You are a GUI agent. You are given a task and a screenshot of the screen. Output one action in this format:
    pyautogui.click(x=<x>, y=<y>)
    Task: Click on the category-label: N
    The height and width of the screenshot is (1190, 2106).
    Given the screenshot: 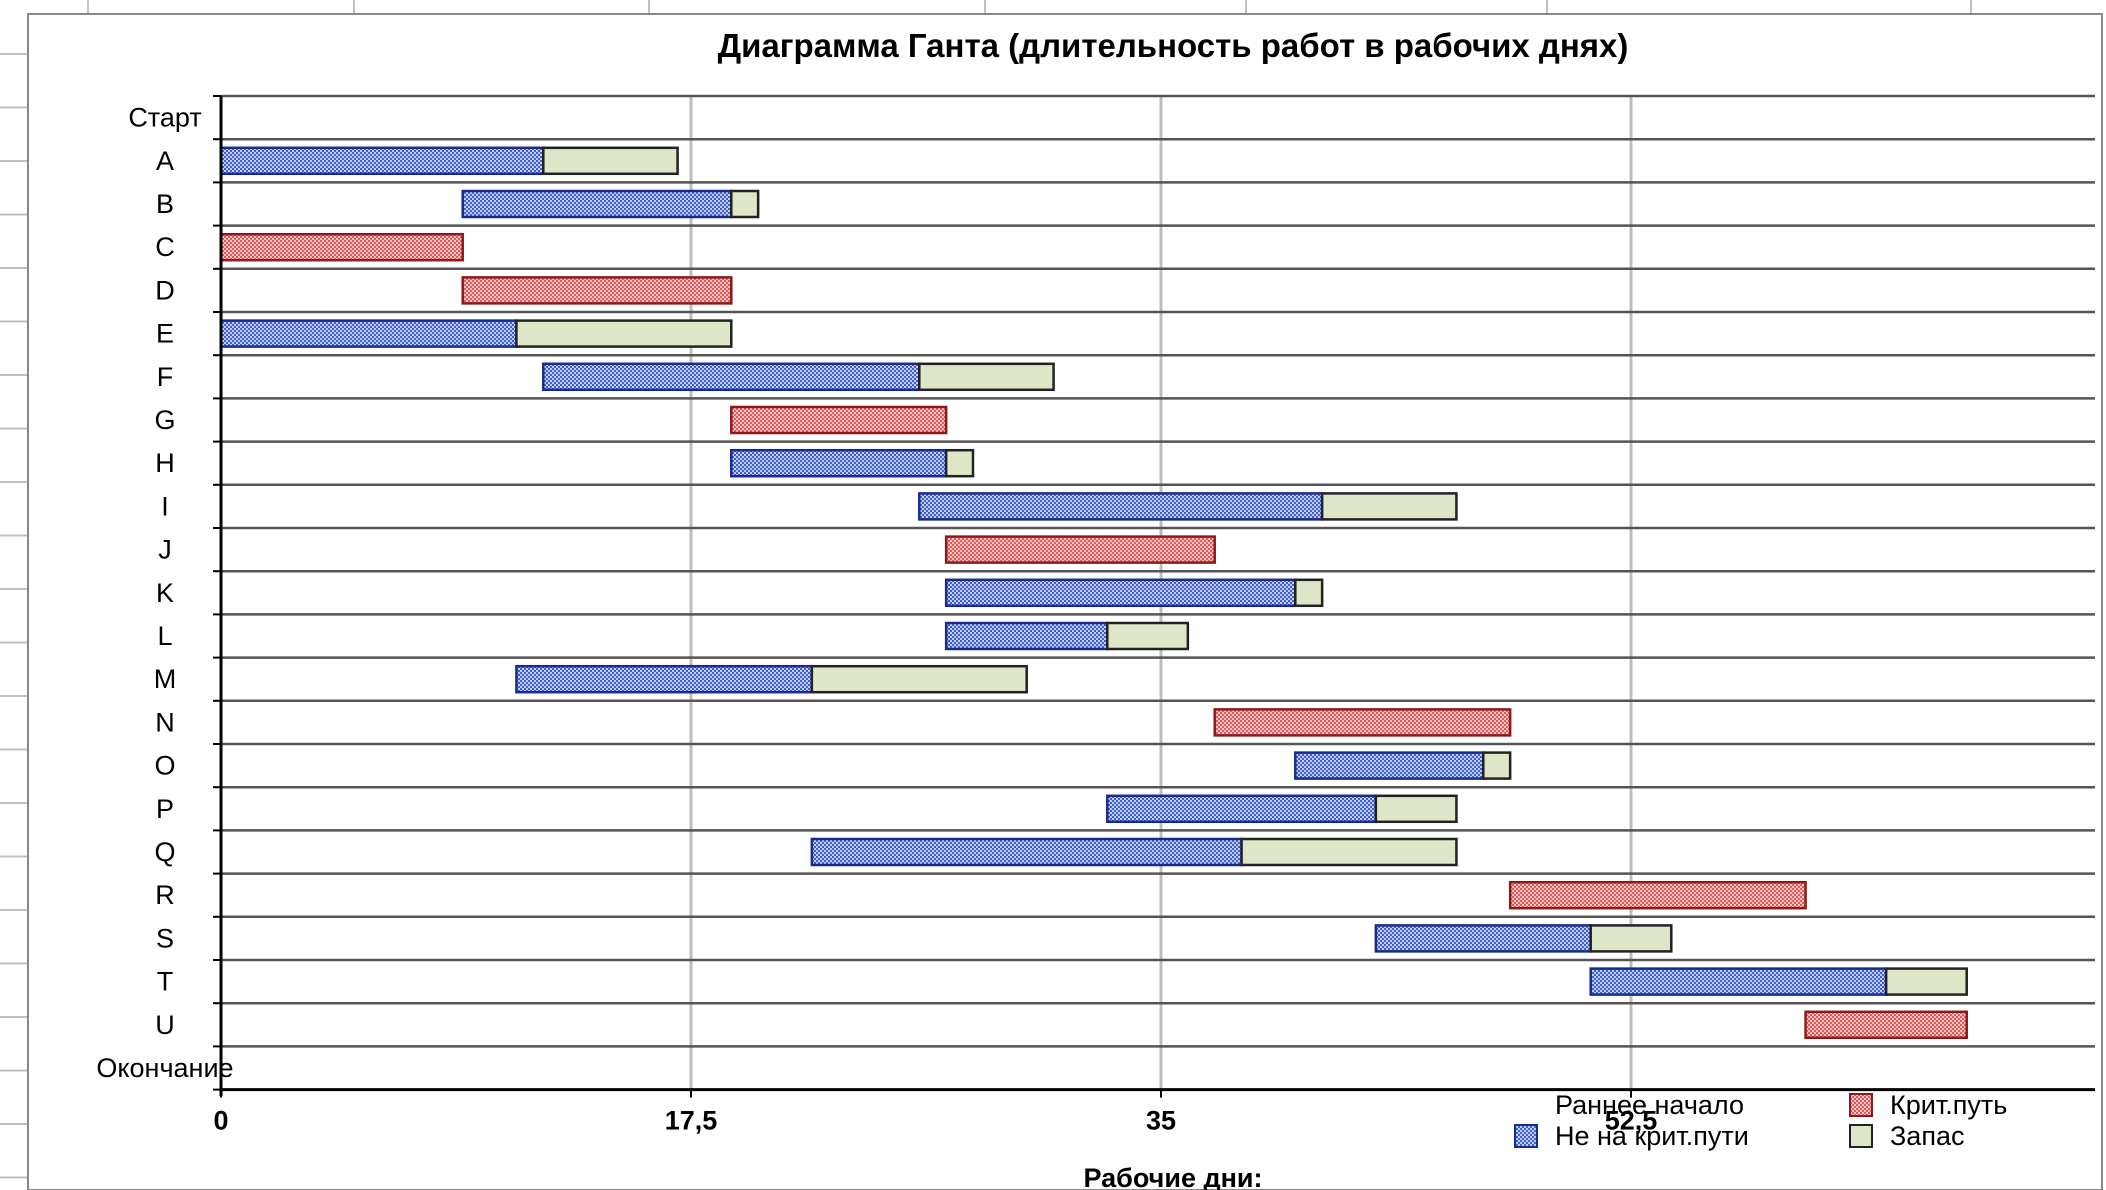 What is the action you would take?
    pyautogui.click(x=165, y=722)
    